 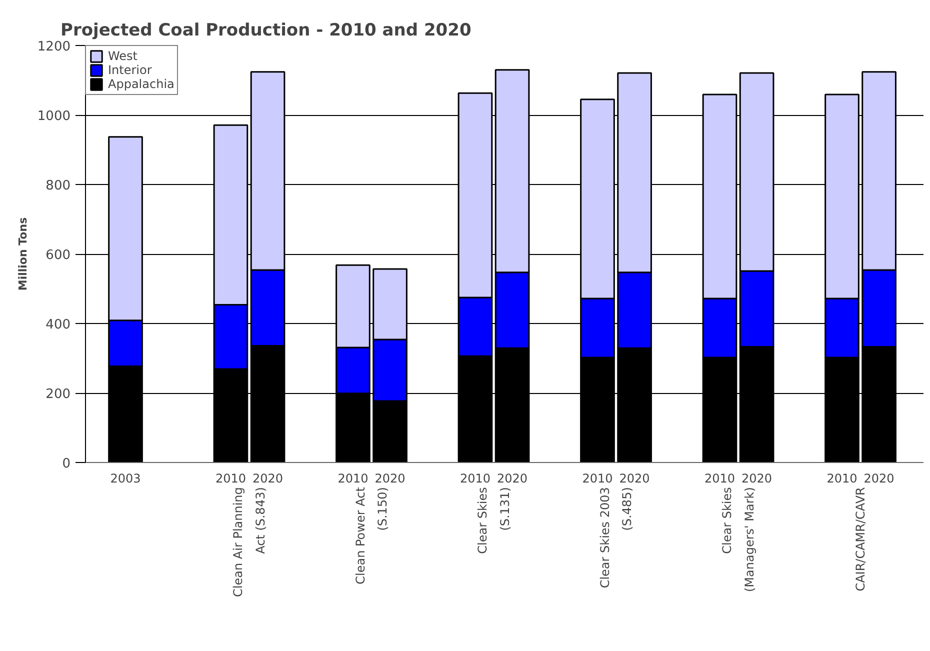 What do you see at coordinates (266, 30) in the screenshot?
I see `chart-title: Projected Coal Production - 2010 and 2020` at bounding box center [266, 30].